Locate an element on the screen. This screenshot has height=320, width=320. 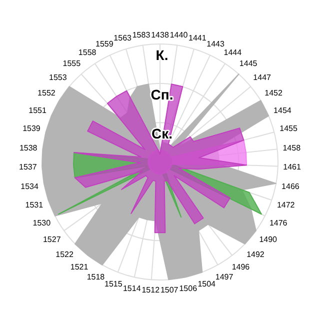
spoke-label: 1507 is located at coordinates (169, 290).